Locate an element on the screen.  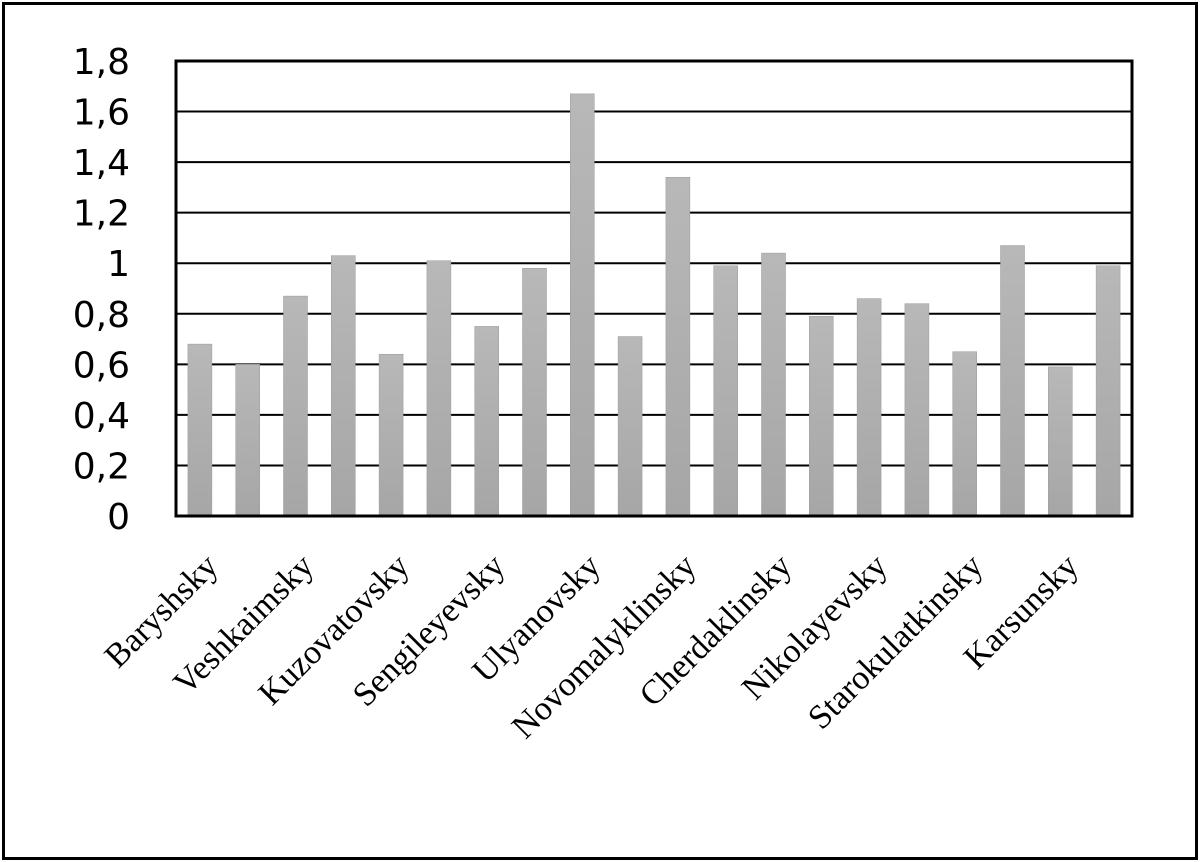
y-tick-label: 0 is located at coordinates (118, 517).